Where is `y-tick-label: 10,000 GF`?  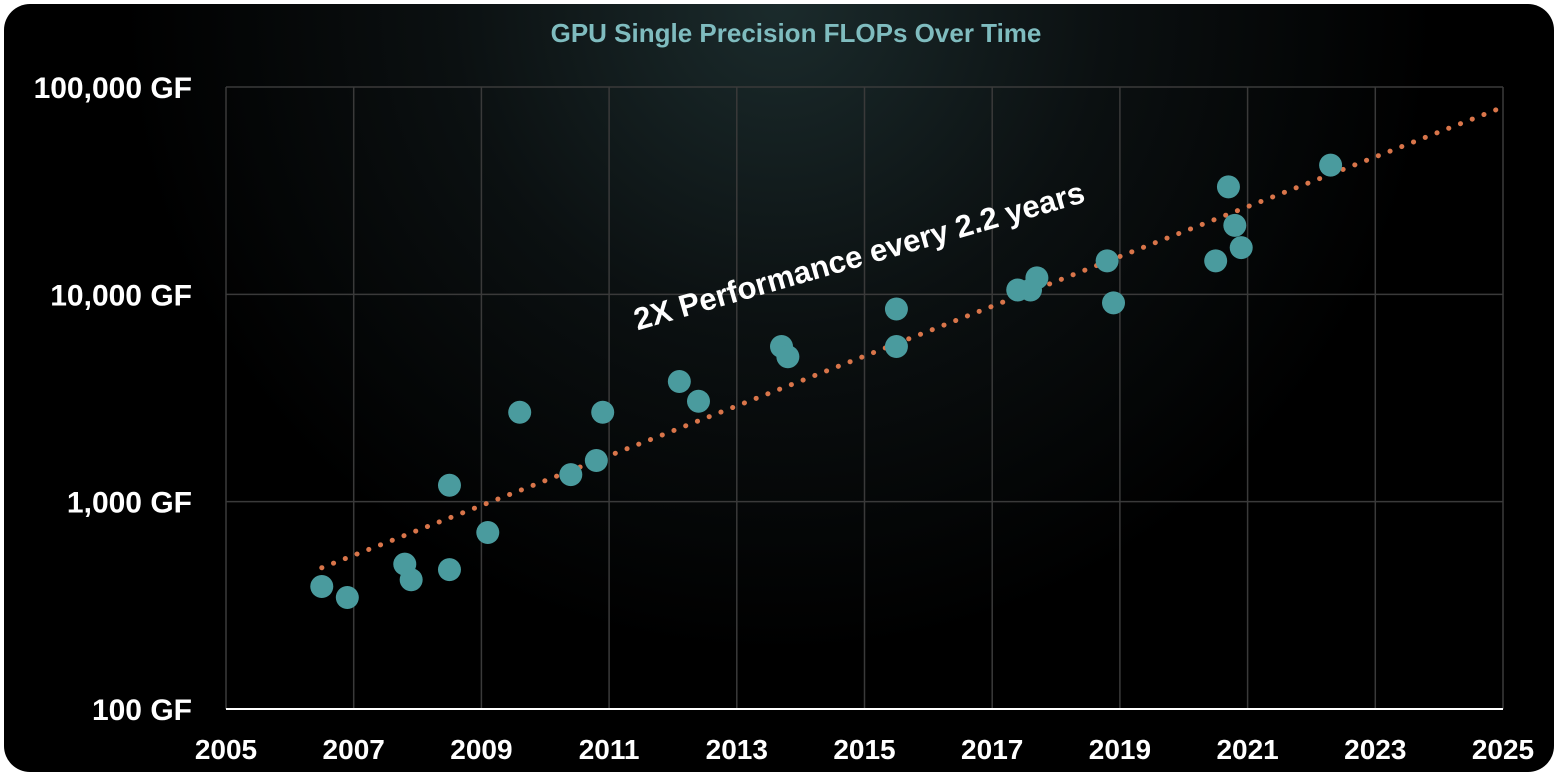
y-tick-label: 10,000 GF is located at coordinates (121, 295).